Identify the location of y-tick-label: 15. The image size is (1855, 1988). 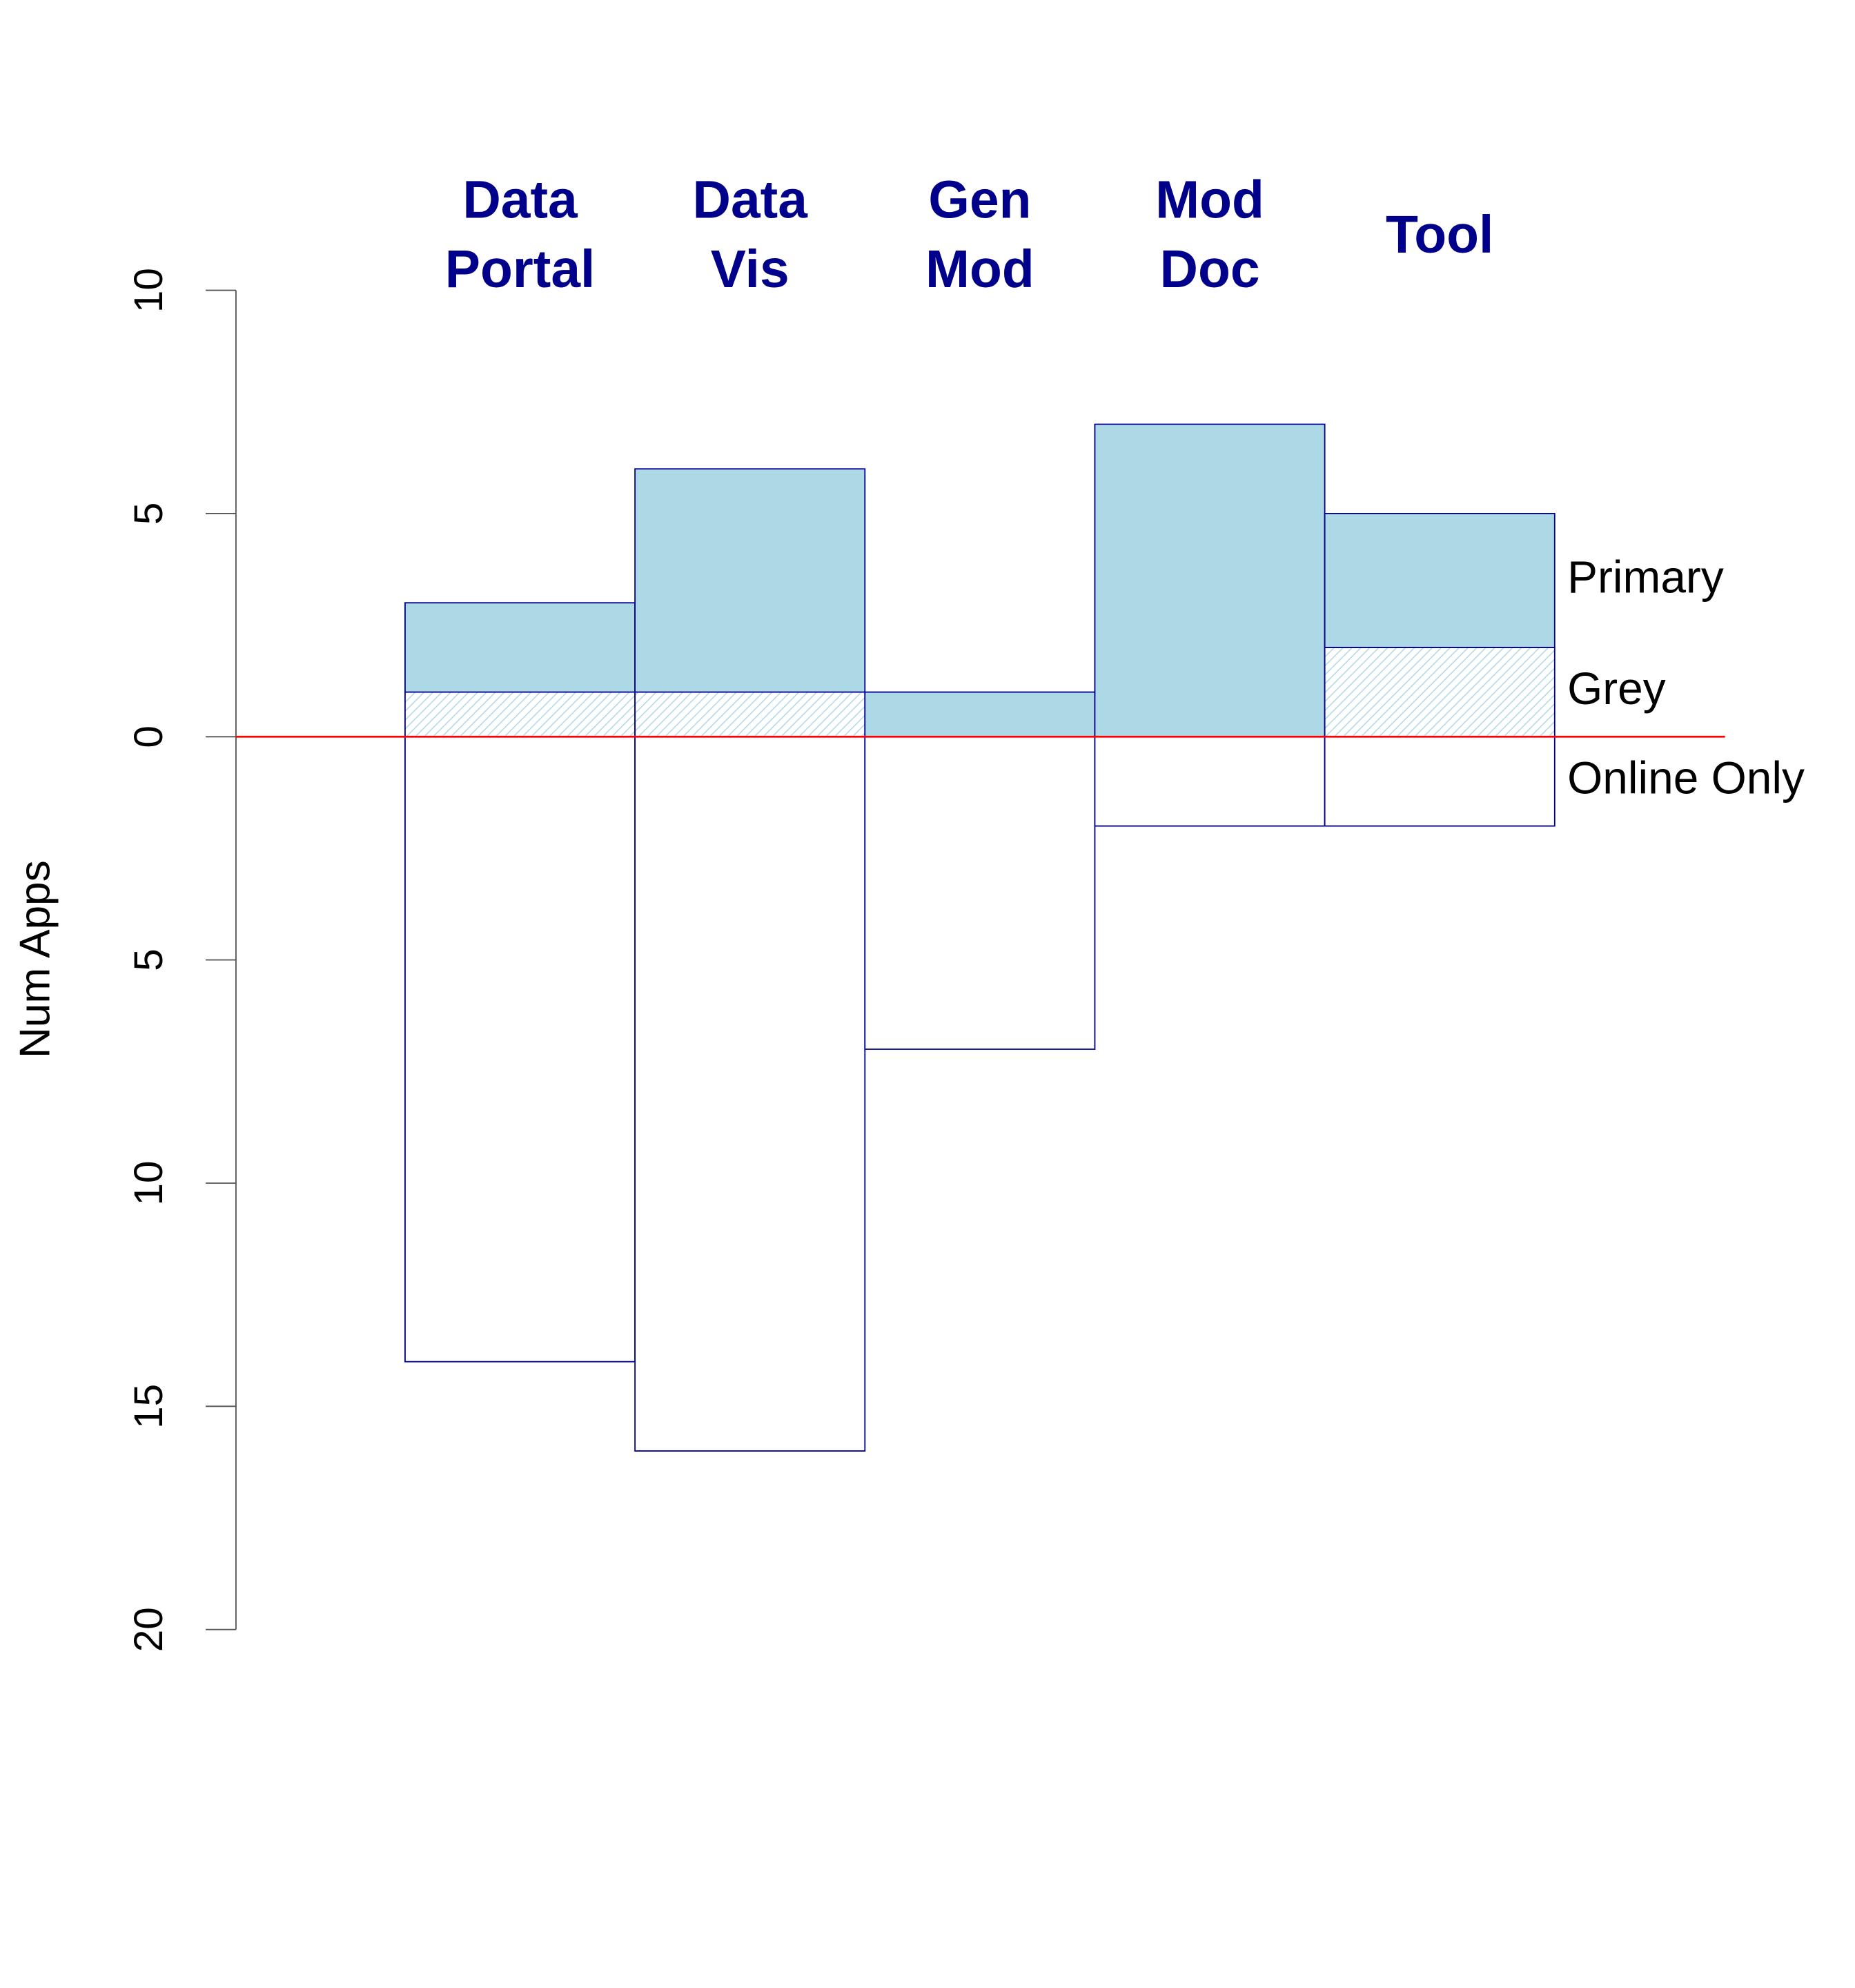
(148, 1406).